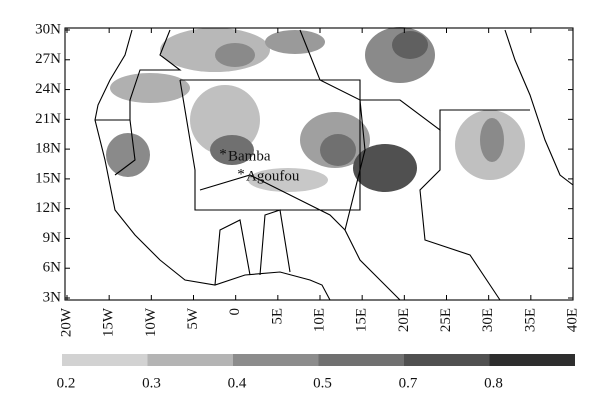  Describe the element at coordinates (48, 59) in the screenshot. I see `y-tick-label: 27N` at that location.